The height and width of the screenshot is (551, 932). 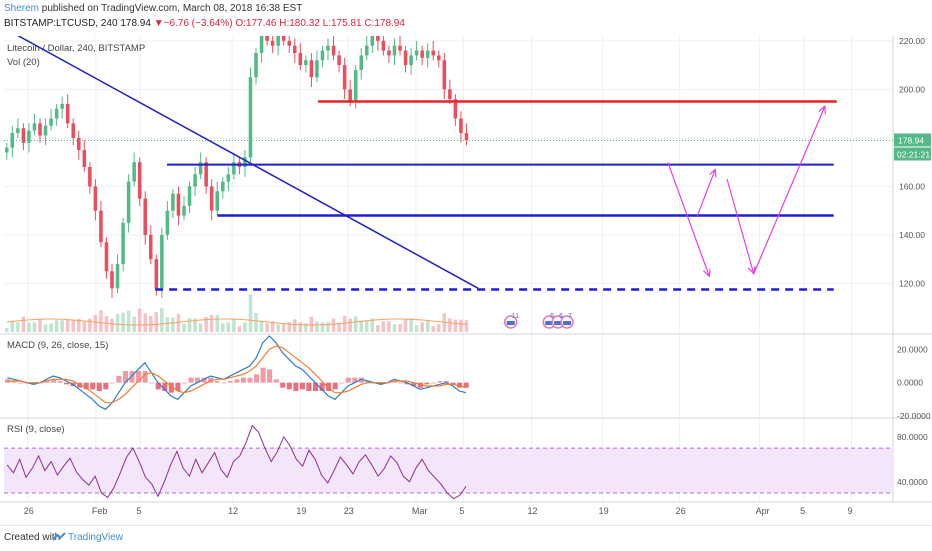 I want to click on macd-tick-label: -20.0000, so click(x=914, y=416).